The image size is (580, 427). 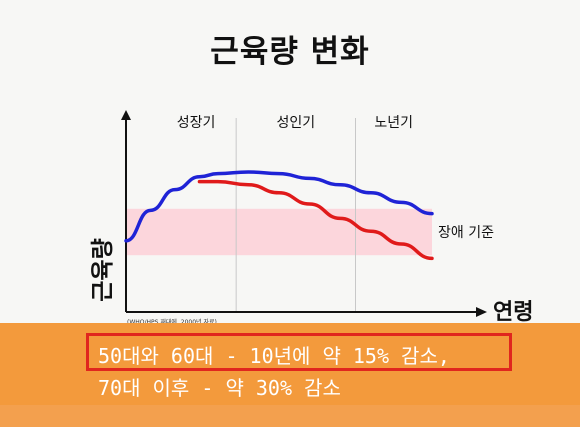 What do you see at coordinates (513, 312) in the screenshot?
I see `x-axis-label: 연령` at bounding box center [513, 312].